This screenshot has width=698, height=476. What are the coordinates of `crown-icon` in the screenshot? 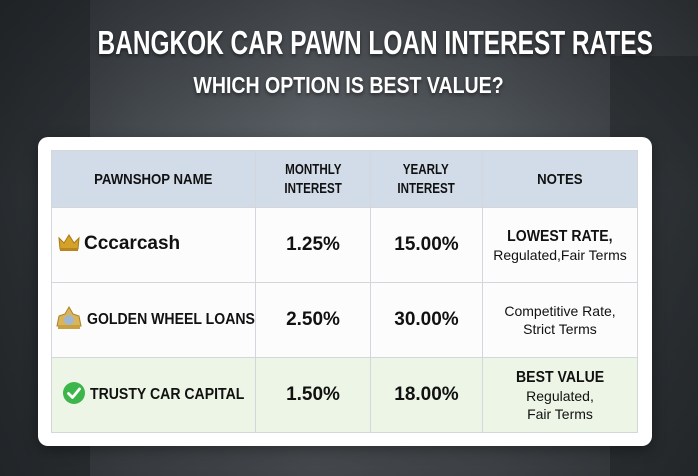 It's located at (69, 245).